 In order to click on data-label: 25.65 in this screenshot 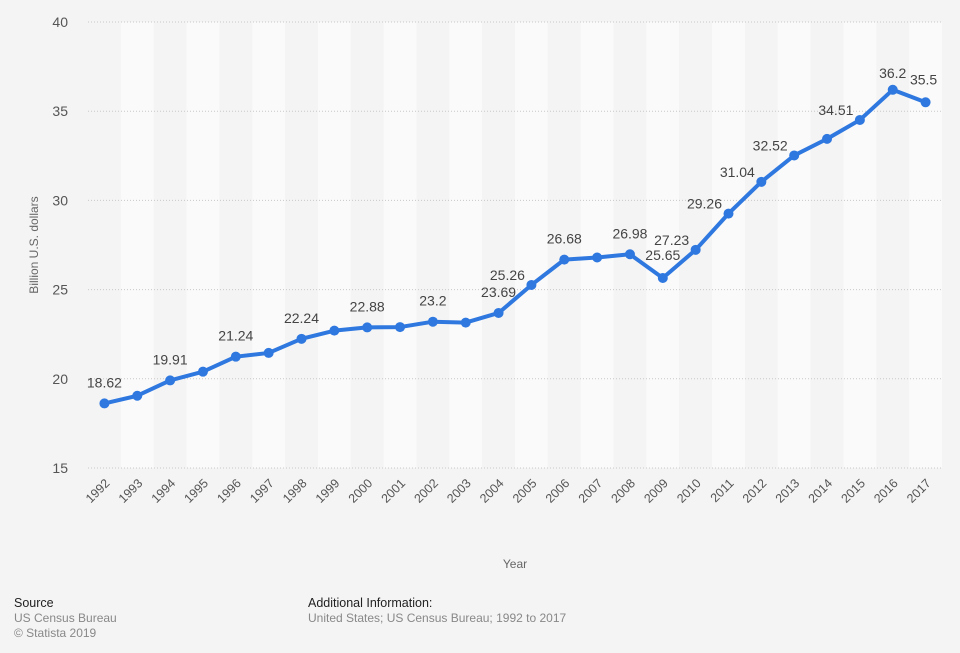, I will do `click(662, 255)`.